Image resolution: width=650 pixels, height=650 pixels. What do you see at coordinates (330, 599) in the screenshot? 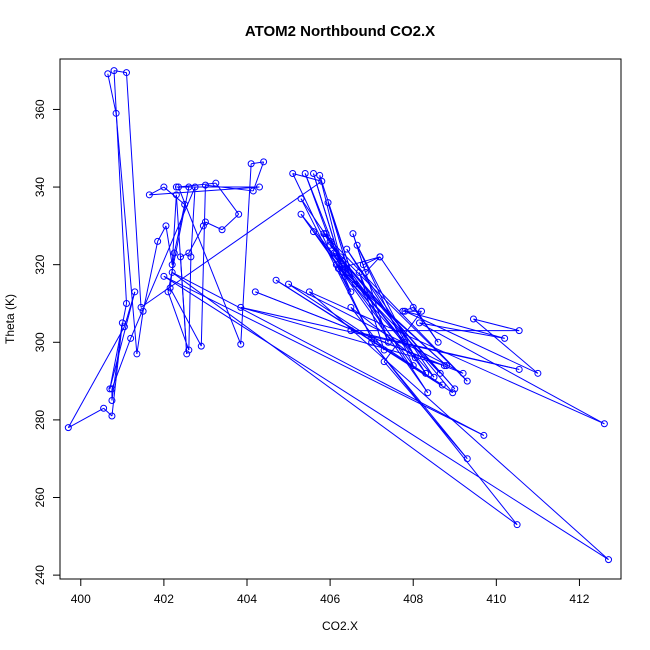
I see `x-tick-label: 406` at bounding box center [330, 599].